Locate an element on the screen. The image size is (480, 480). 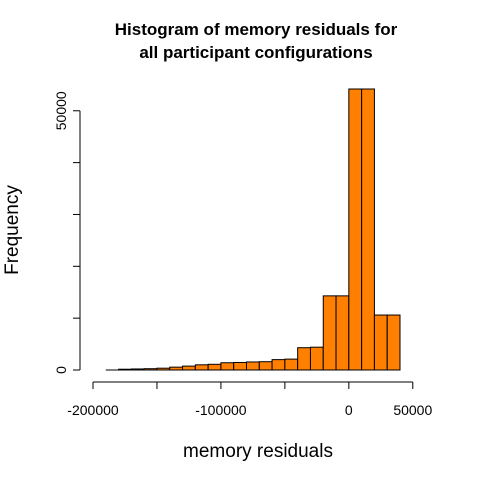
x-tick-label-5: 50000 is located at coordinates (412, 410).